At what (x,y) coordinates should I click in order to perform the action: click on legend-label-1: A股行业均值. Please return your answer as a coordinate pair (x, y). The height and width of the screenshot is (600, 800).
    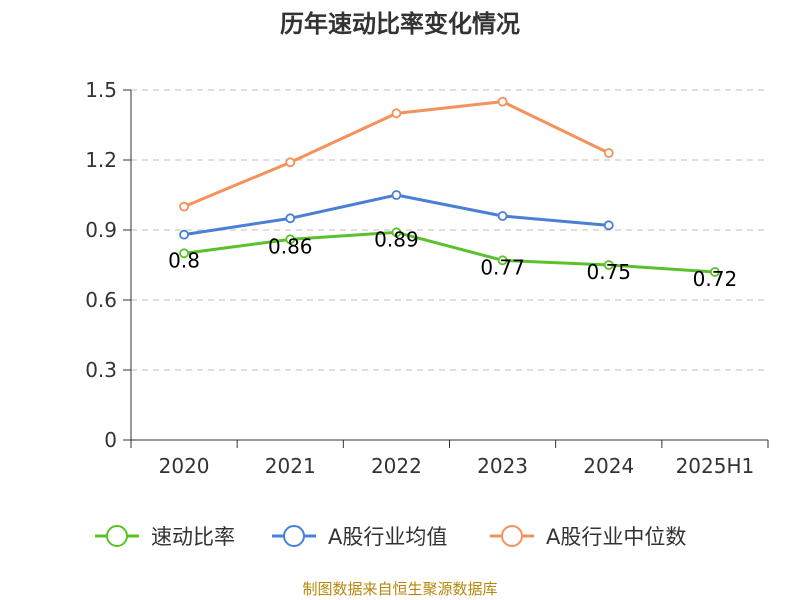
    Looking at the image, I should click on (387, 537).